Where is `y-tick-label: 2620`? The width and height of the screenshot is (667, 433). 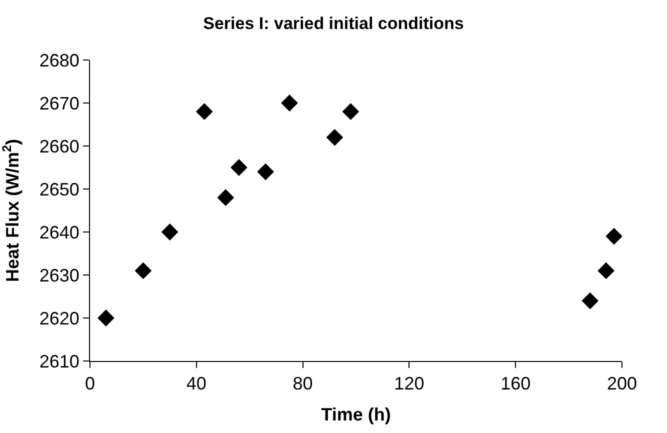
y-tick-label: 2620 is located at coordinates (59, 318).